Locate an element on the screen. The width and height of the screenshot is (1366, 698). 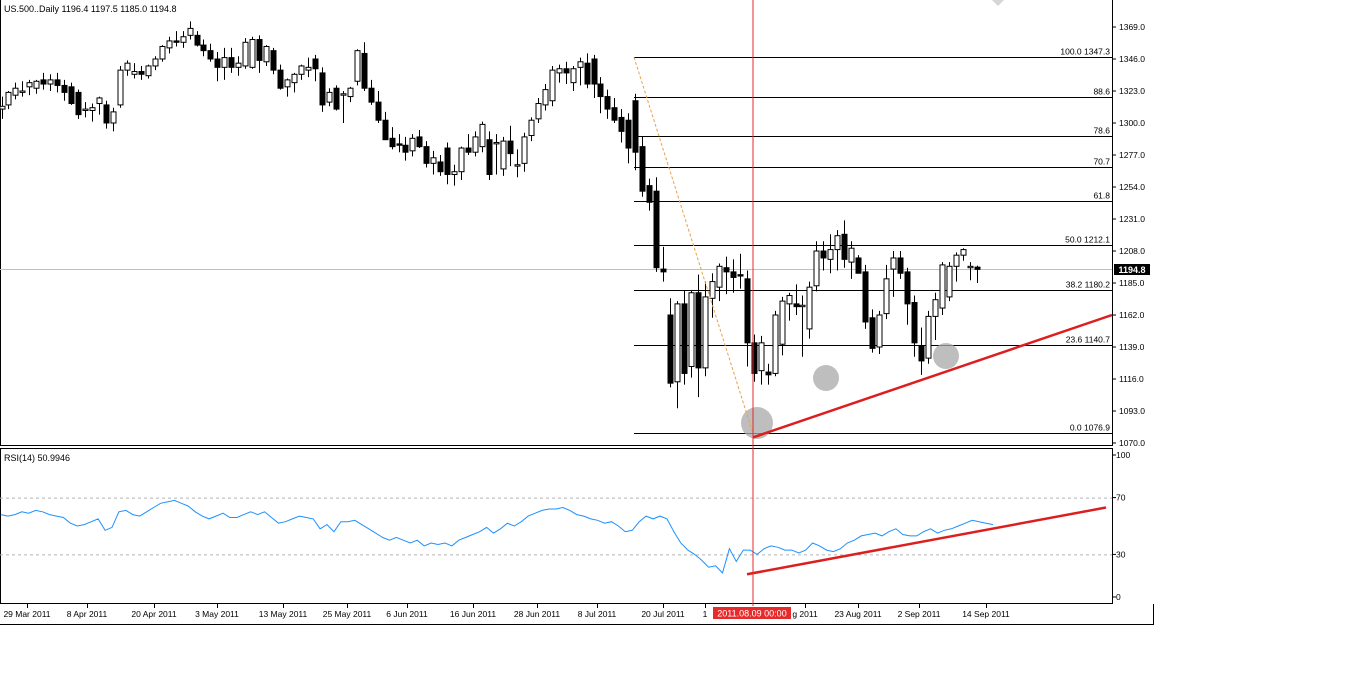
highlight-circle is located at coordinates (826, 378).